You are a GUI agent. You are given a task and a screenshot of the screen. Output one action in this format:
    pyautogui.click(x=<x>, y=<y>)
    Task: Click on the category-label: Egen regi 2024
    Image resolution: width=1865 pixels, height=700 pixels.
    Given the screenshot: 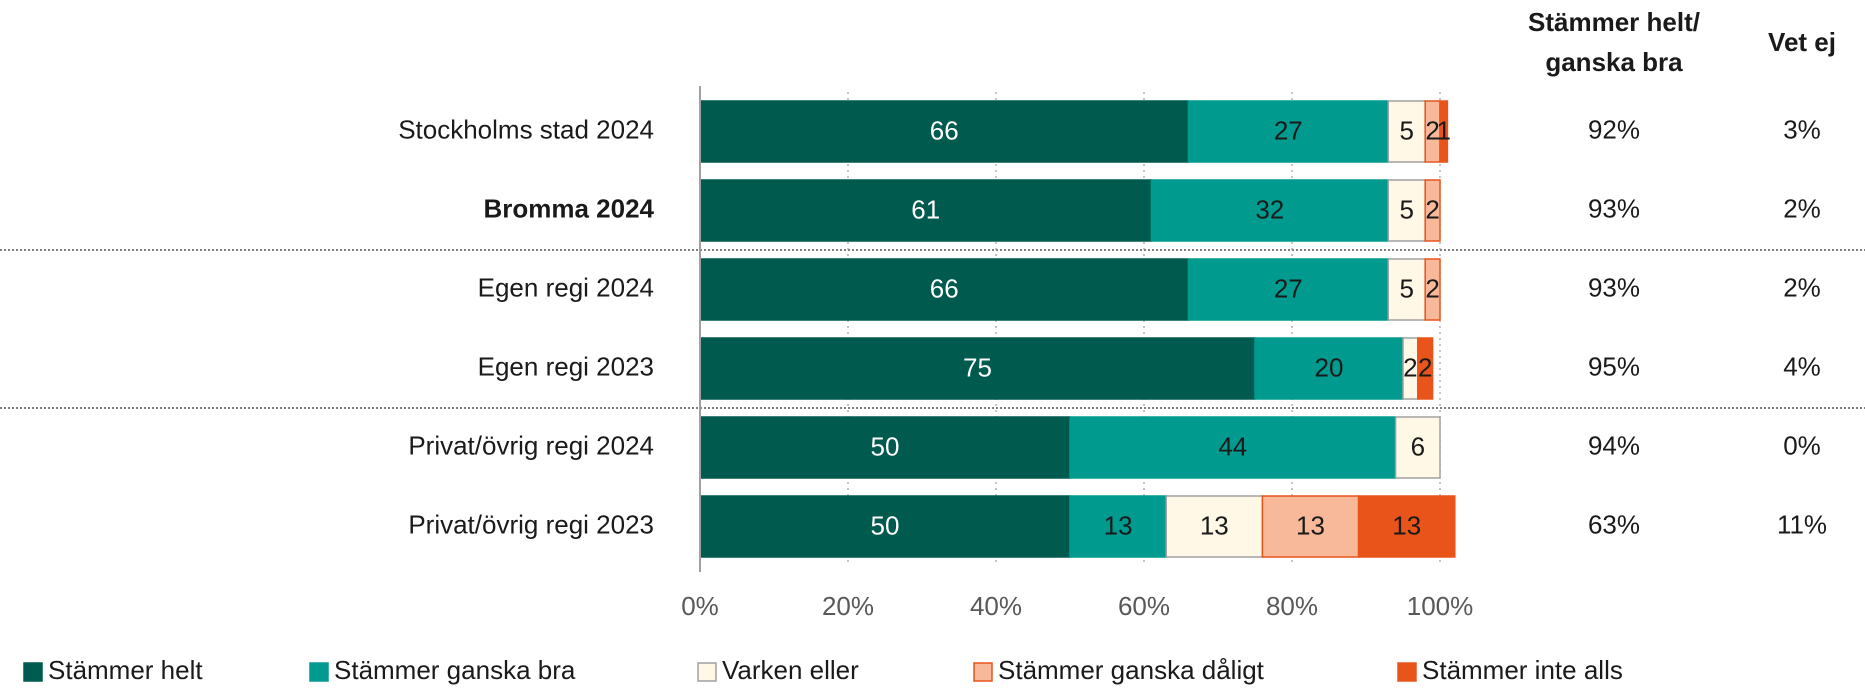 What is the action you would take?
    pyautogui.click(x=566, y=287)
    